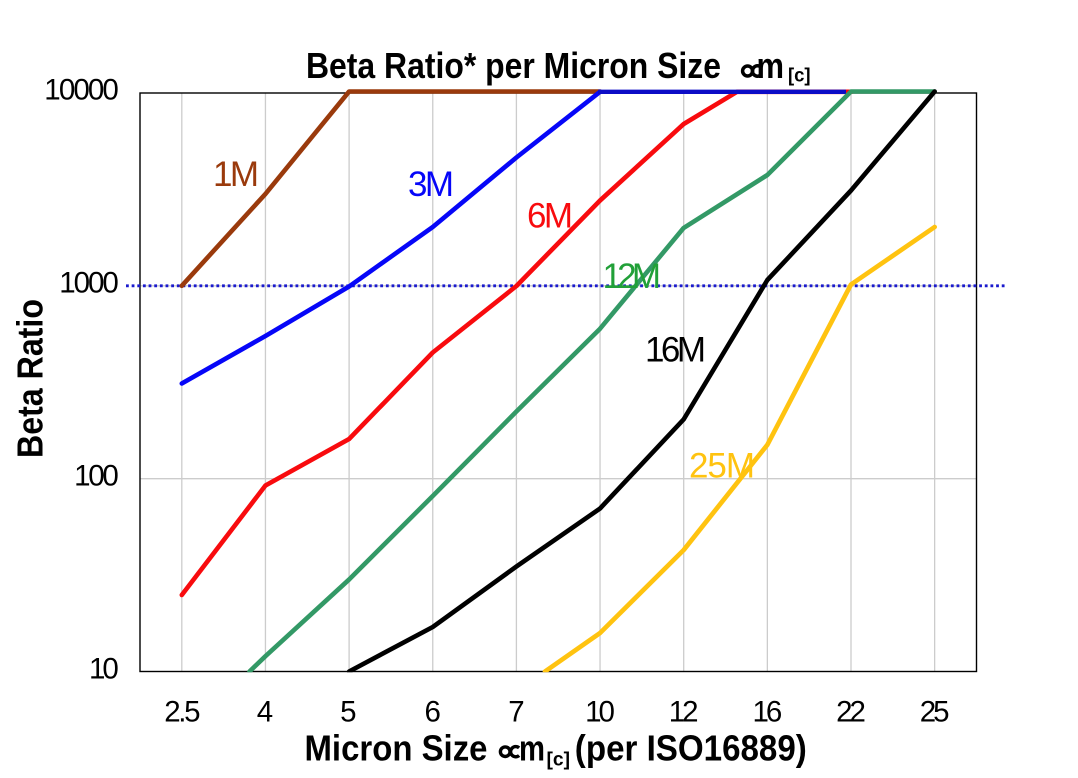  What do you see at coordinates (81, 90) in the screenshot?
I see `svg-text: 10000` at bounding box center [81, 90].